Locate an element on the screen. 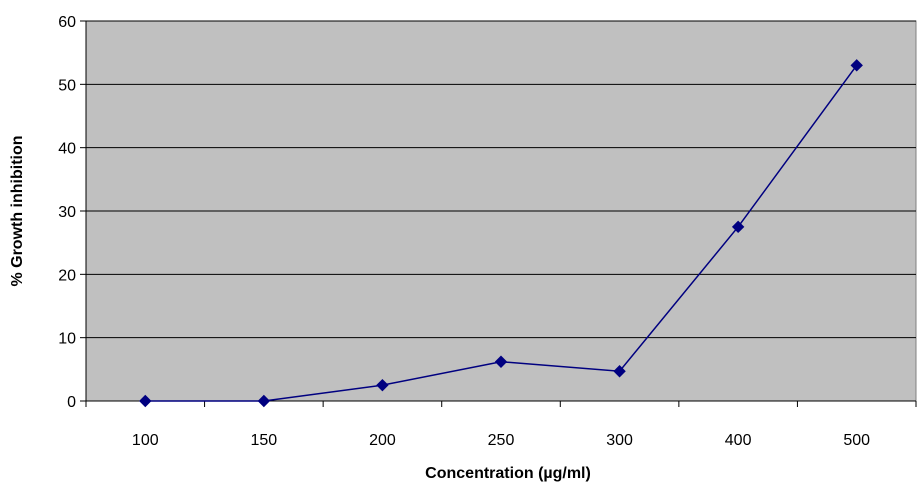 The width and height of the screenshot is (918, 484). y-tick-label: 60 is located at coordinates (67, 22).